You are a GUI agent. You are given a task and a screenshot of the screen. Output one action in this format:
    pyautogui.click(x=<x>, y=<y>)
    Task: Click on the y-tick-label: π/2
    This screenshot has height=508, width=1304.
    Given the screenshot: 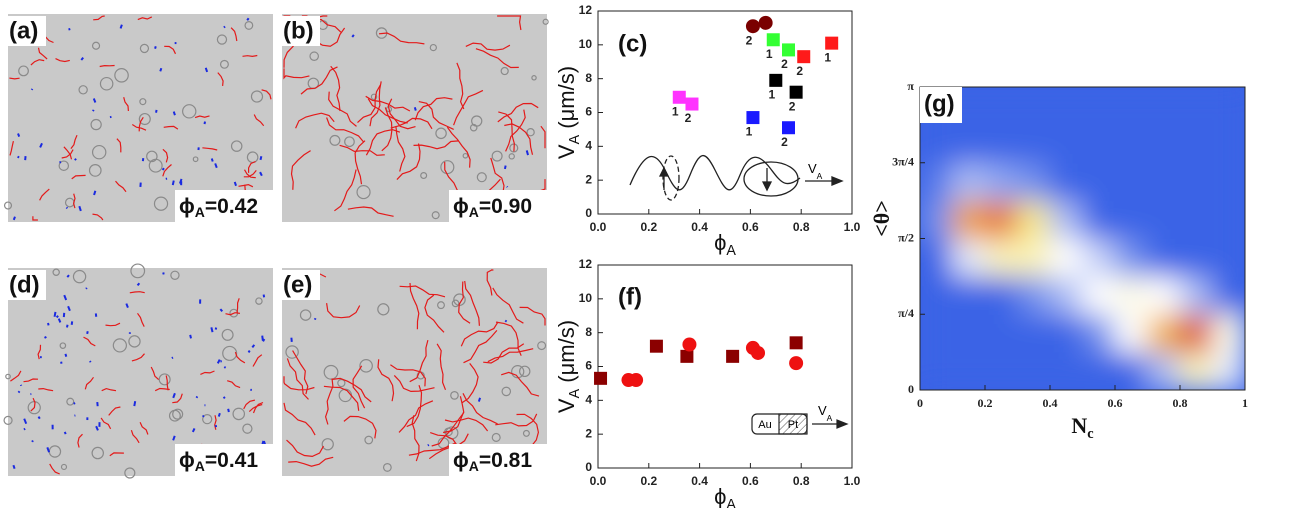 What is the action you would take?
    pyautogui.click(x=906, y=237)
    